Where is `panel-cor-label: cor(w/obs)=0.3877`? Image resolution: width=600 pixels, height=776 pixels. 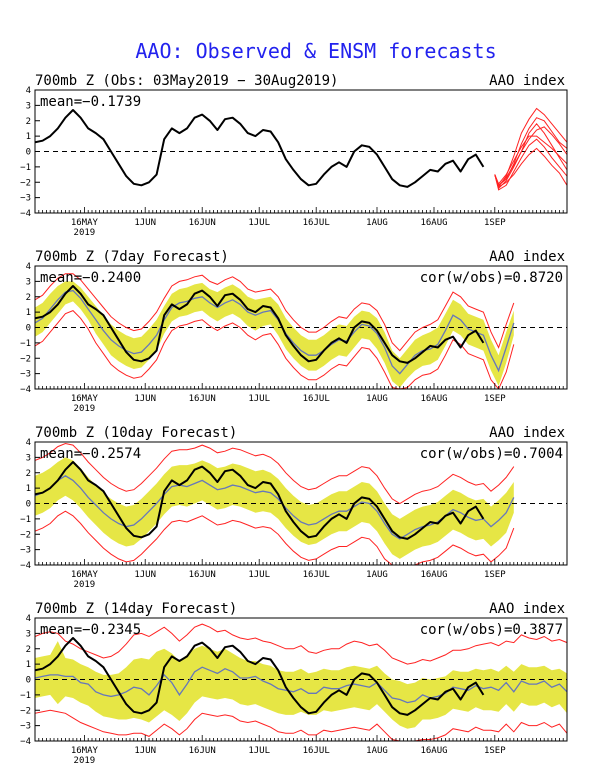
panel-cor-label: cor(w/obs)=0.3877 is located at coordinates (491, 630).